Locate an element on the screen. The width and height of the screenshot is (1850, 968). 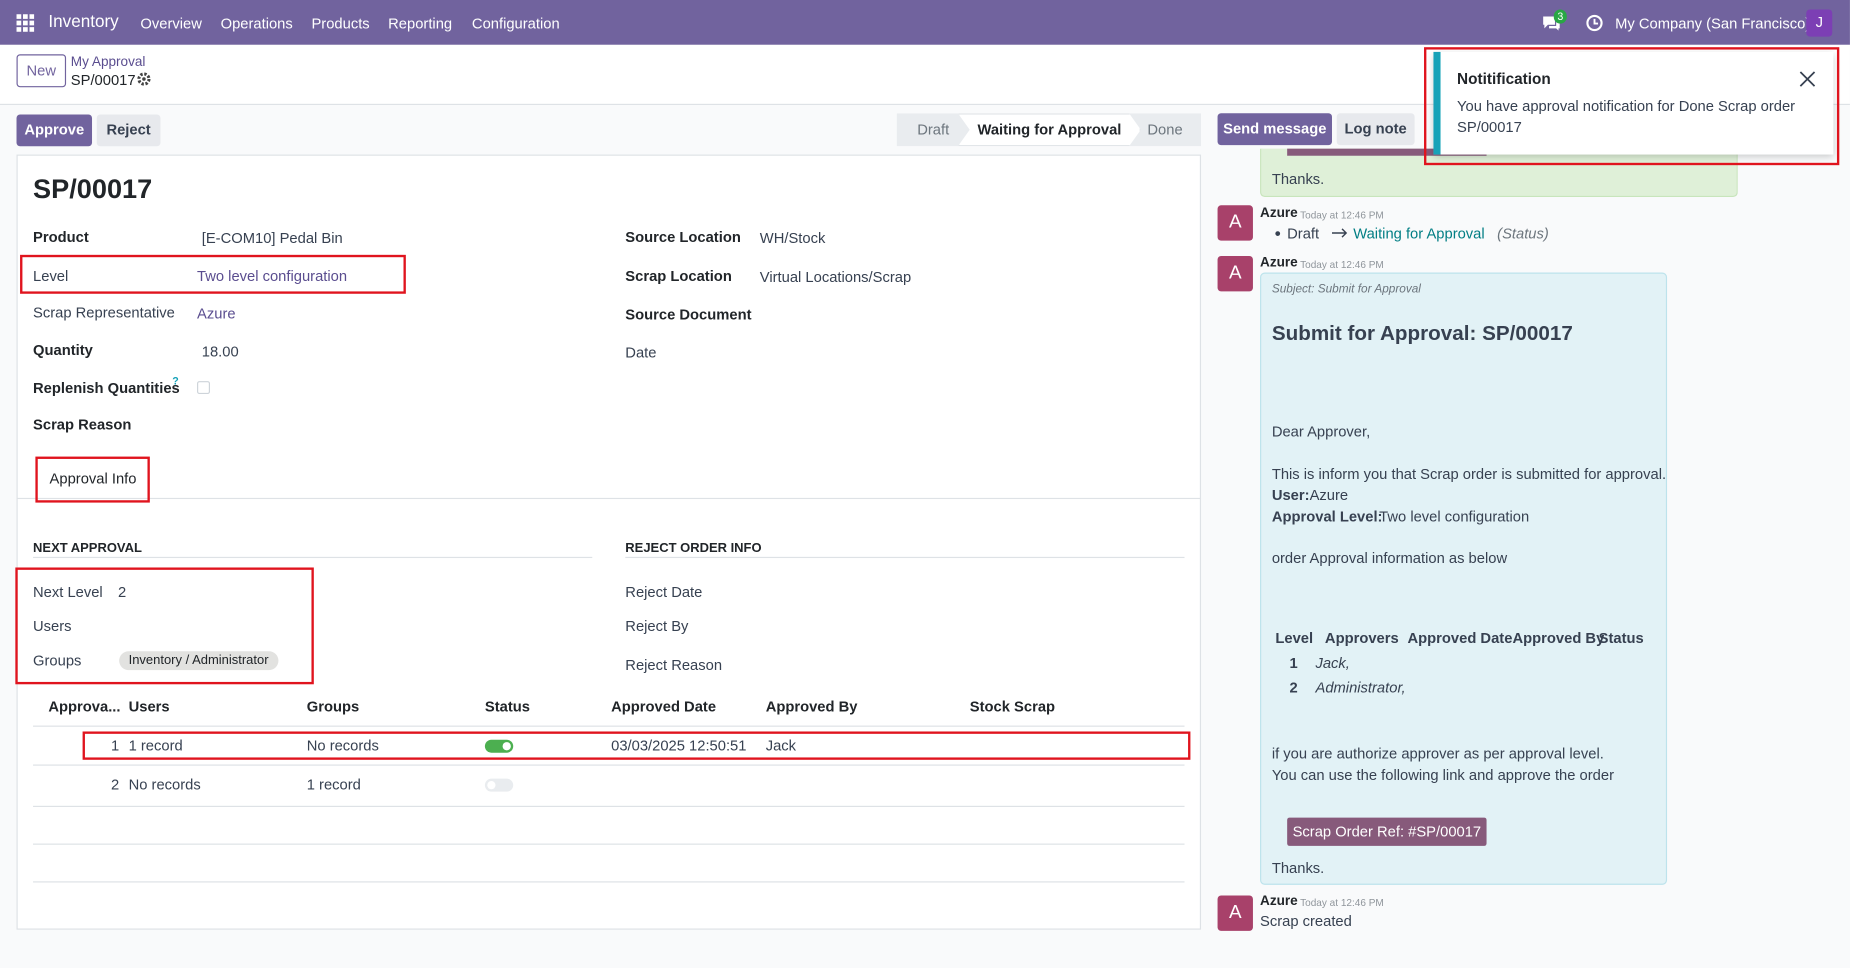
notification-toast is located at coordinates (1633, 103).